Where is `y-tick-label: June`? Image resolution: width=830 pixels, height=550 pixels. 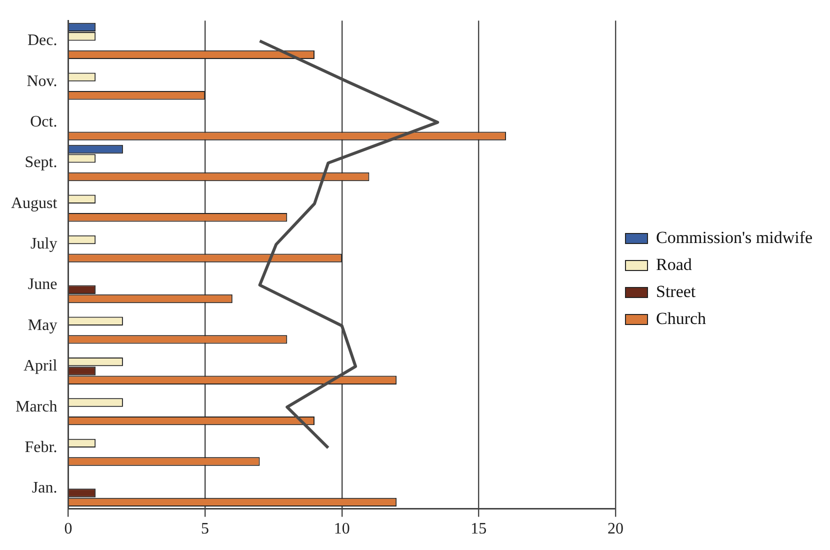
y-tick-label: June is located at coordinates (43, 285).